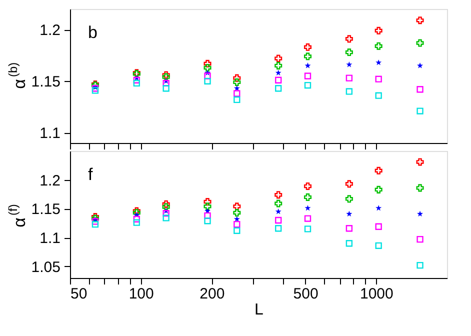  Describe the element at coordinates (79, 294) in the screenshot. I see `x-tick-label: 50` at that location.